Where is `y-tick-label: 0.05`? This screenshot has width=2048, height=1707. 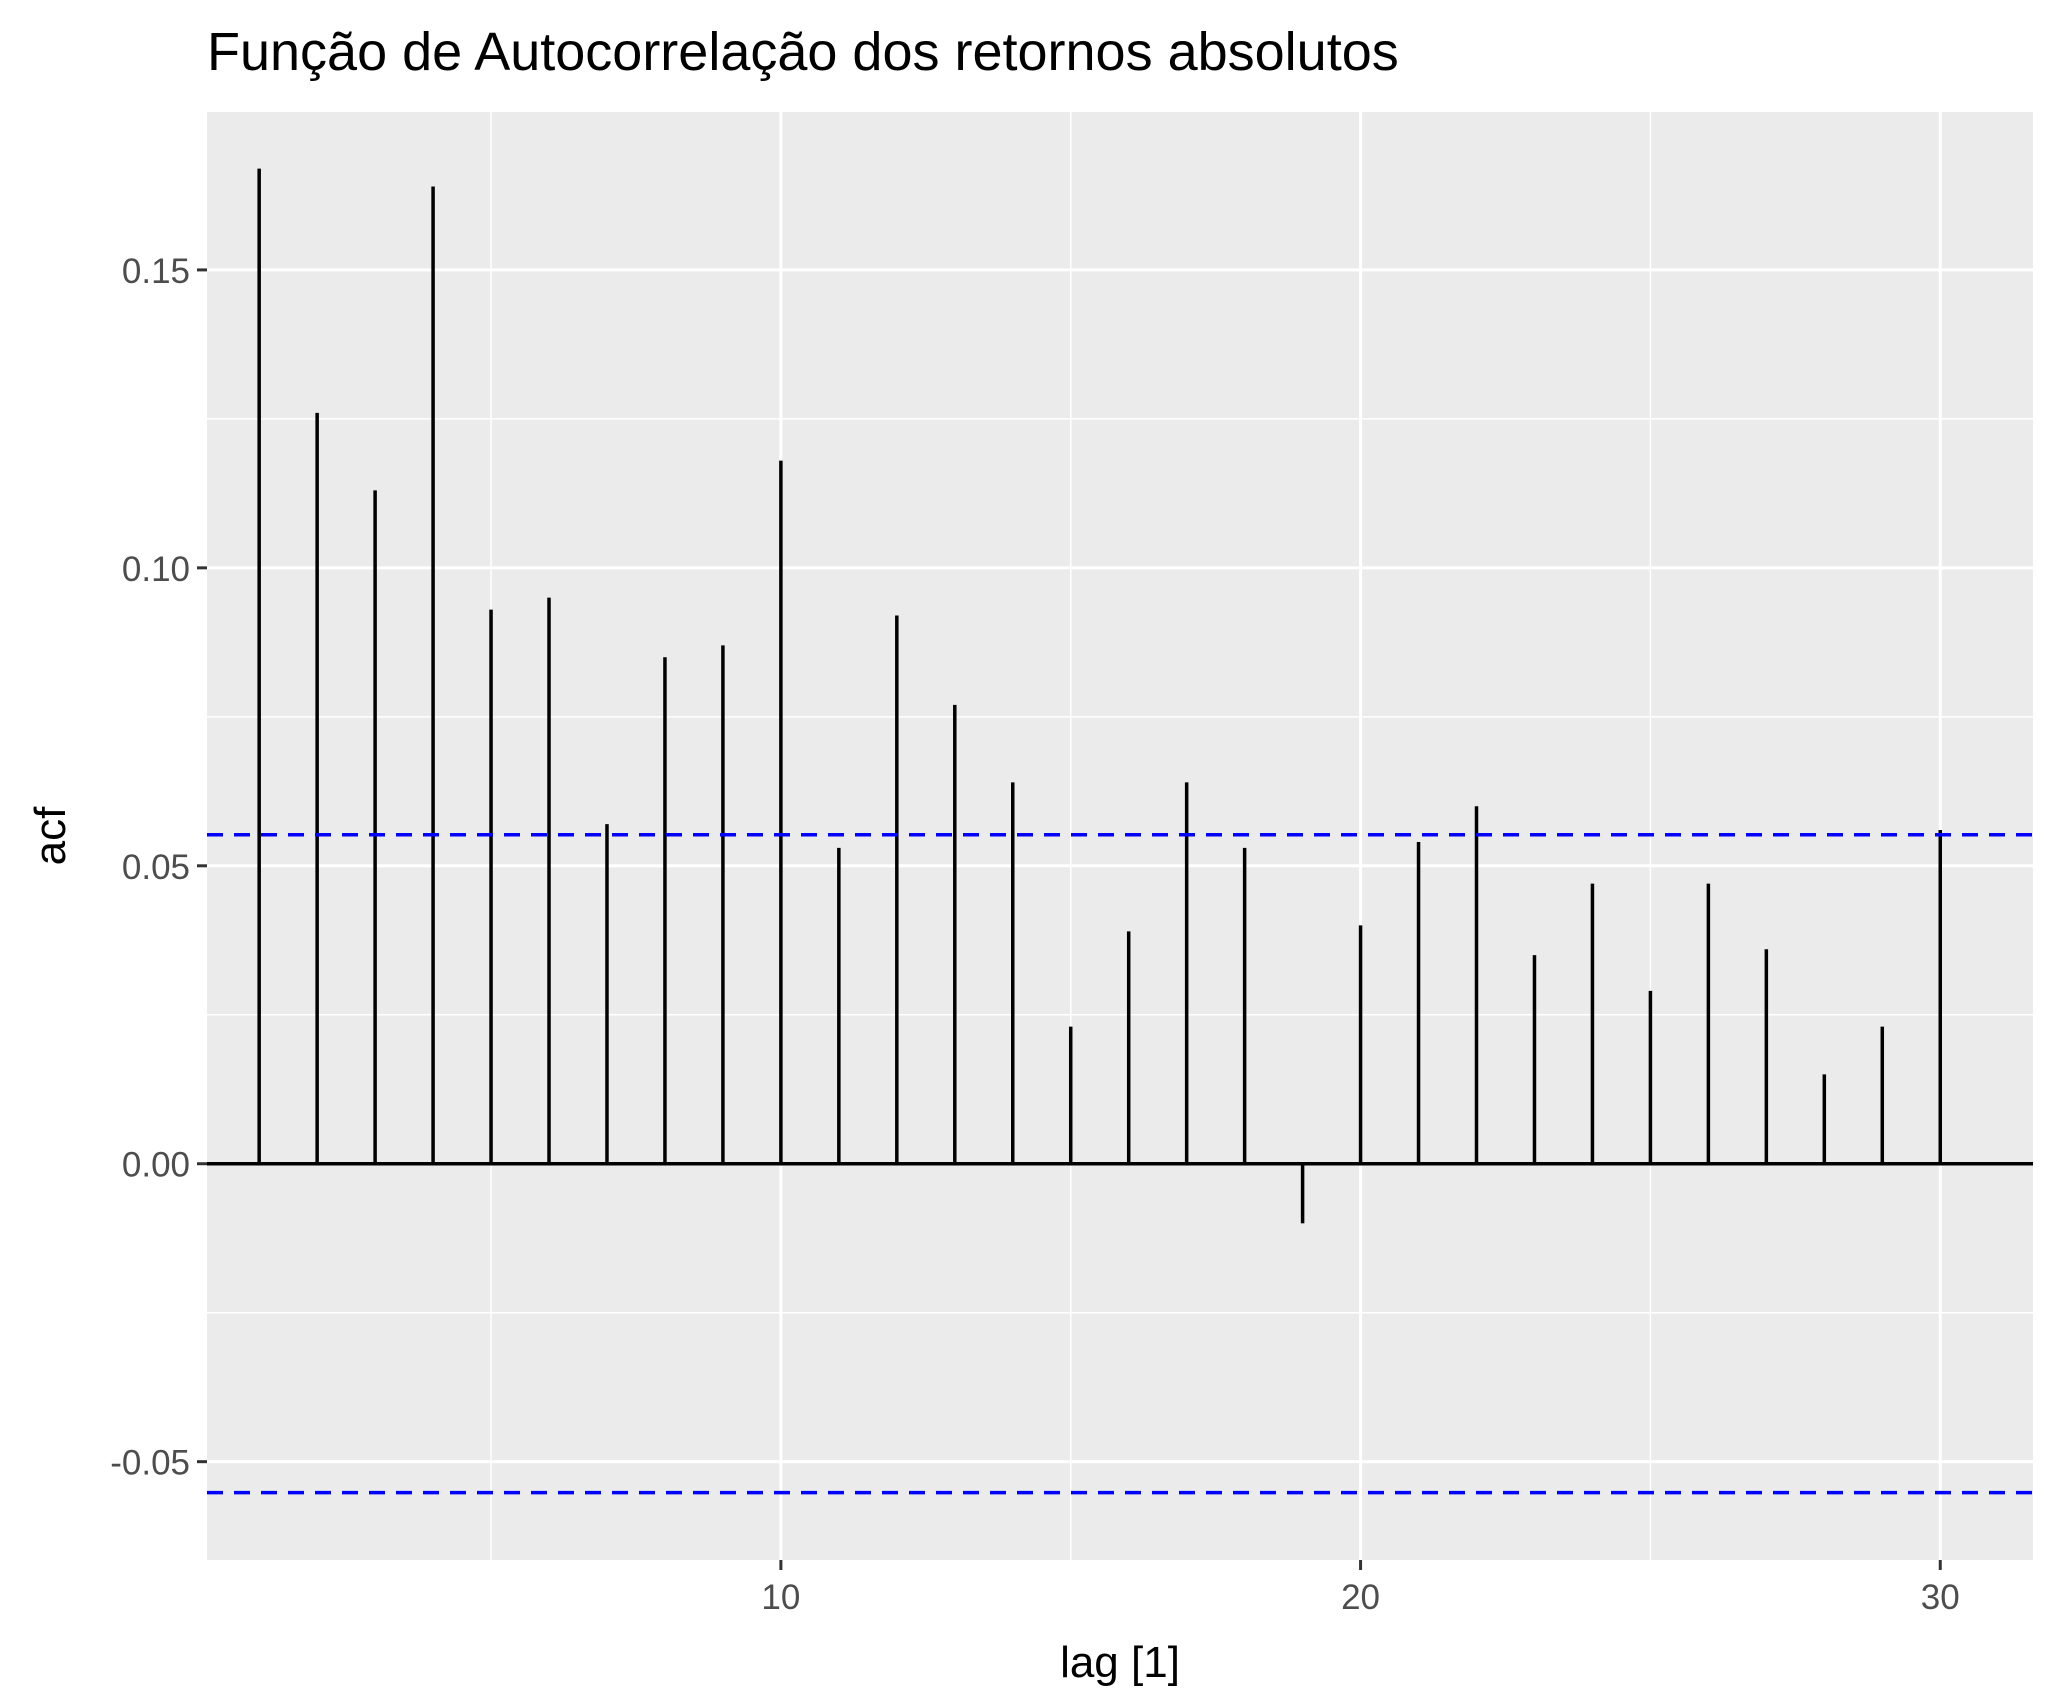
y-tick-label: 0.05 is located at coordinates (156, 867).